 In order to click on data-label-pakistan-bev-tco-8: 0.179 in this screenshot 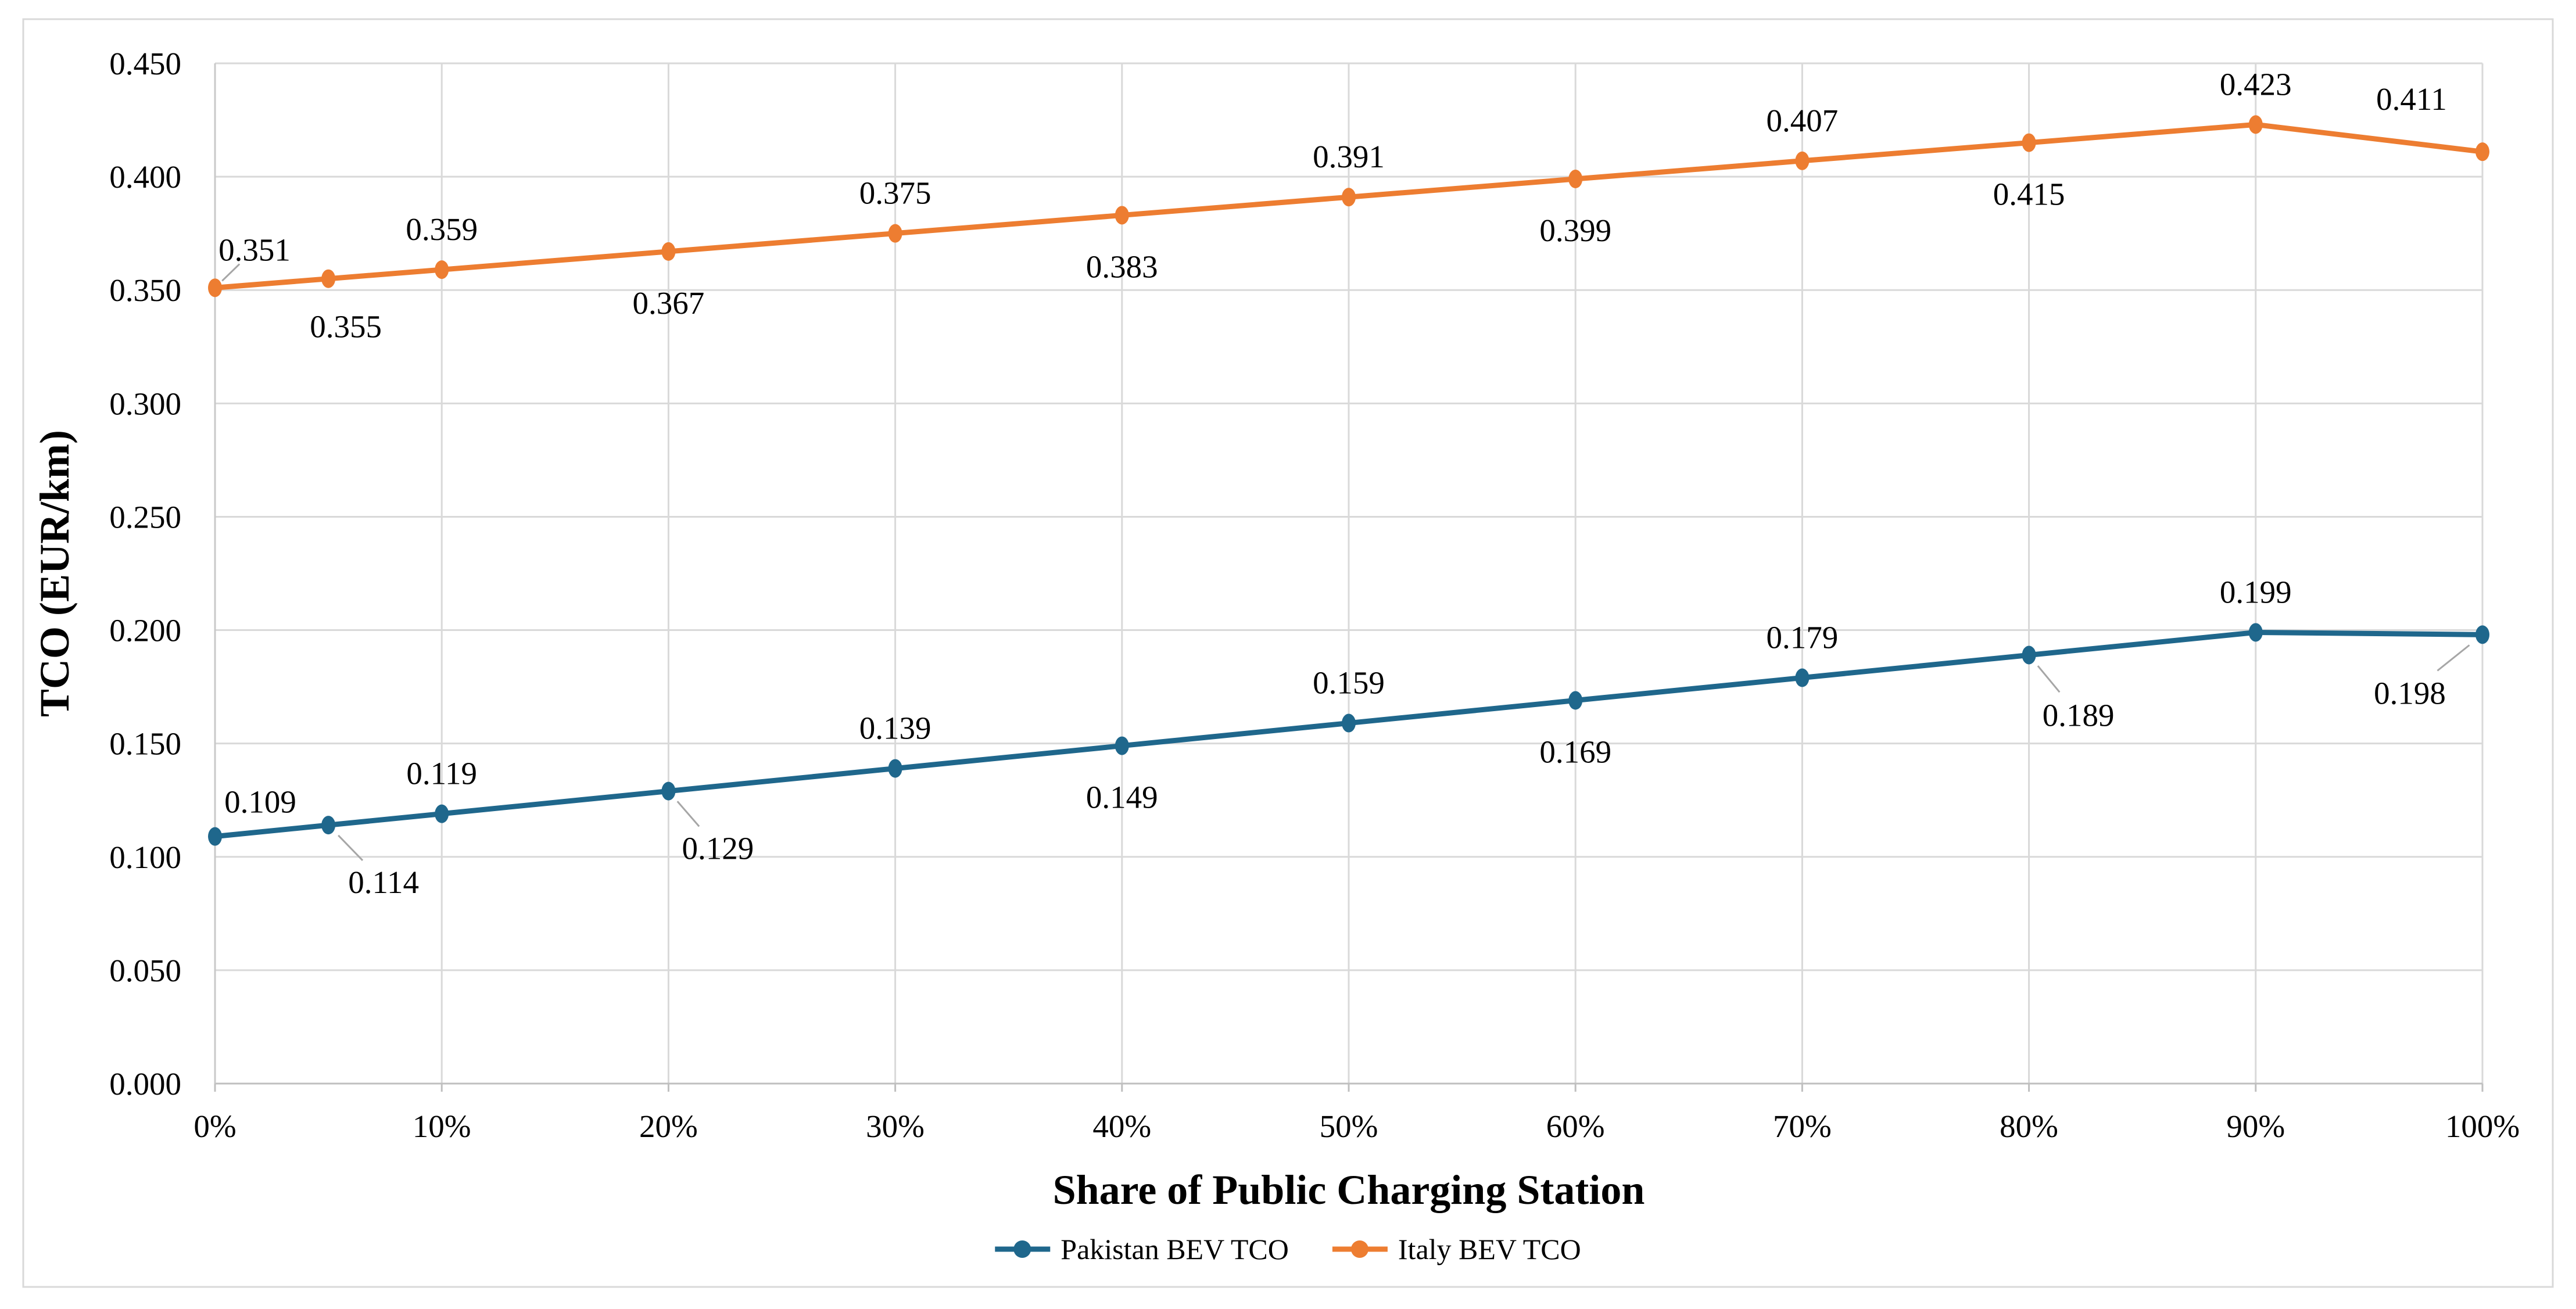, I will do `click(1803, 637)`.